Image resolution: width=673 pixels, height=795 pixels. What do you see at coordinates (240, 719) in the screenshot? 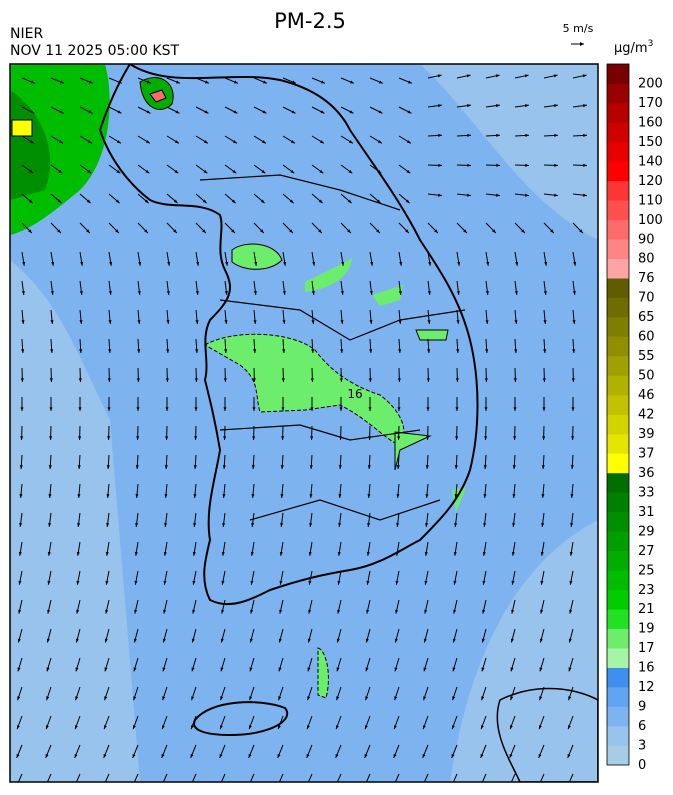
I see `island` at bounding box center [240, 719].